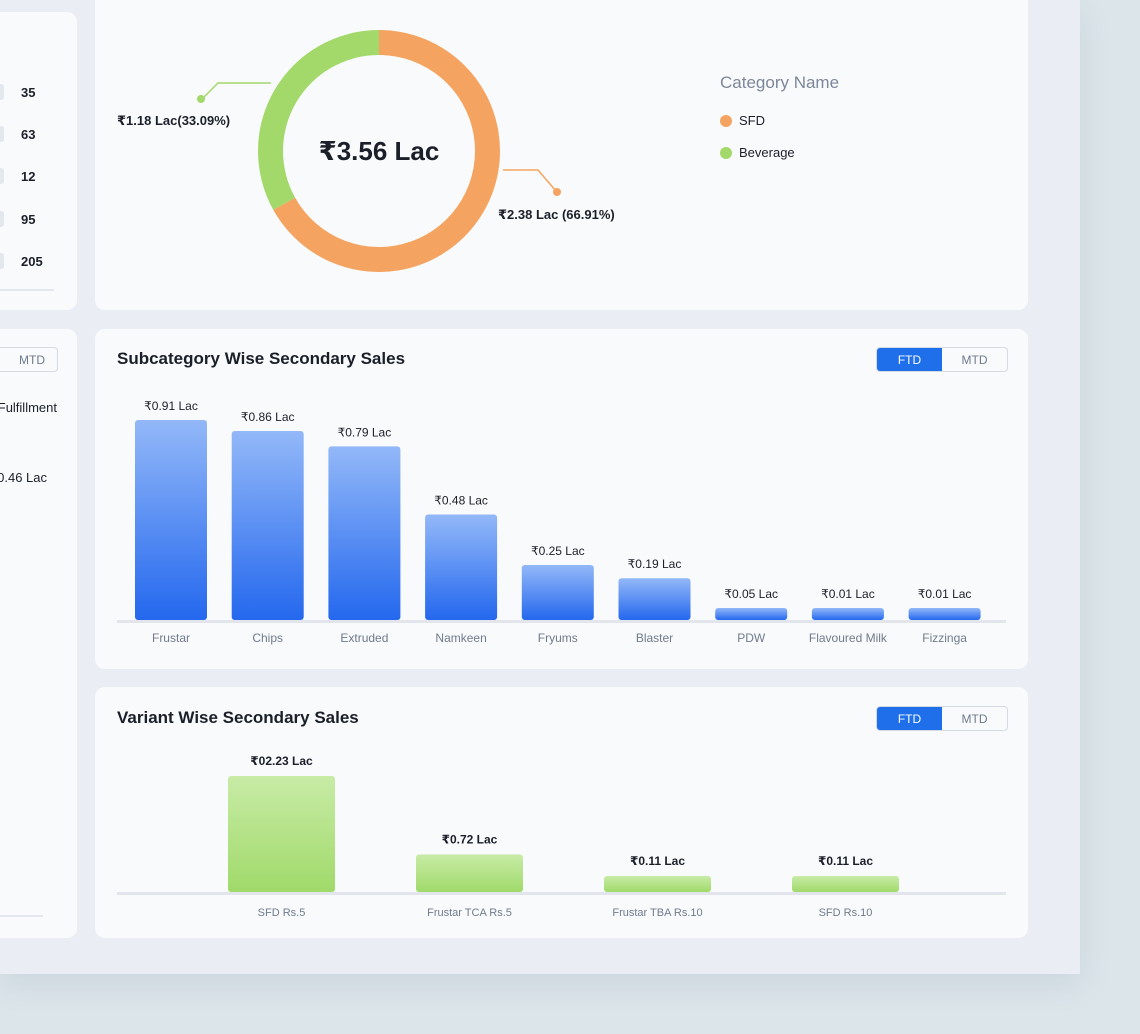 Image resolution: width=1140 pixels, height=1034 pixels. I want to click on donut-center-value: ₹3.56 Lac, so click(379, 151).